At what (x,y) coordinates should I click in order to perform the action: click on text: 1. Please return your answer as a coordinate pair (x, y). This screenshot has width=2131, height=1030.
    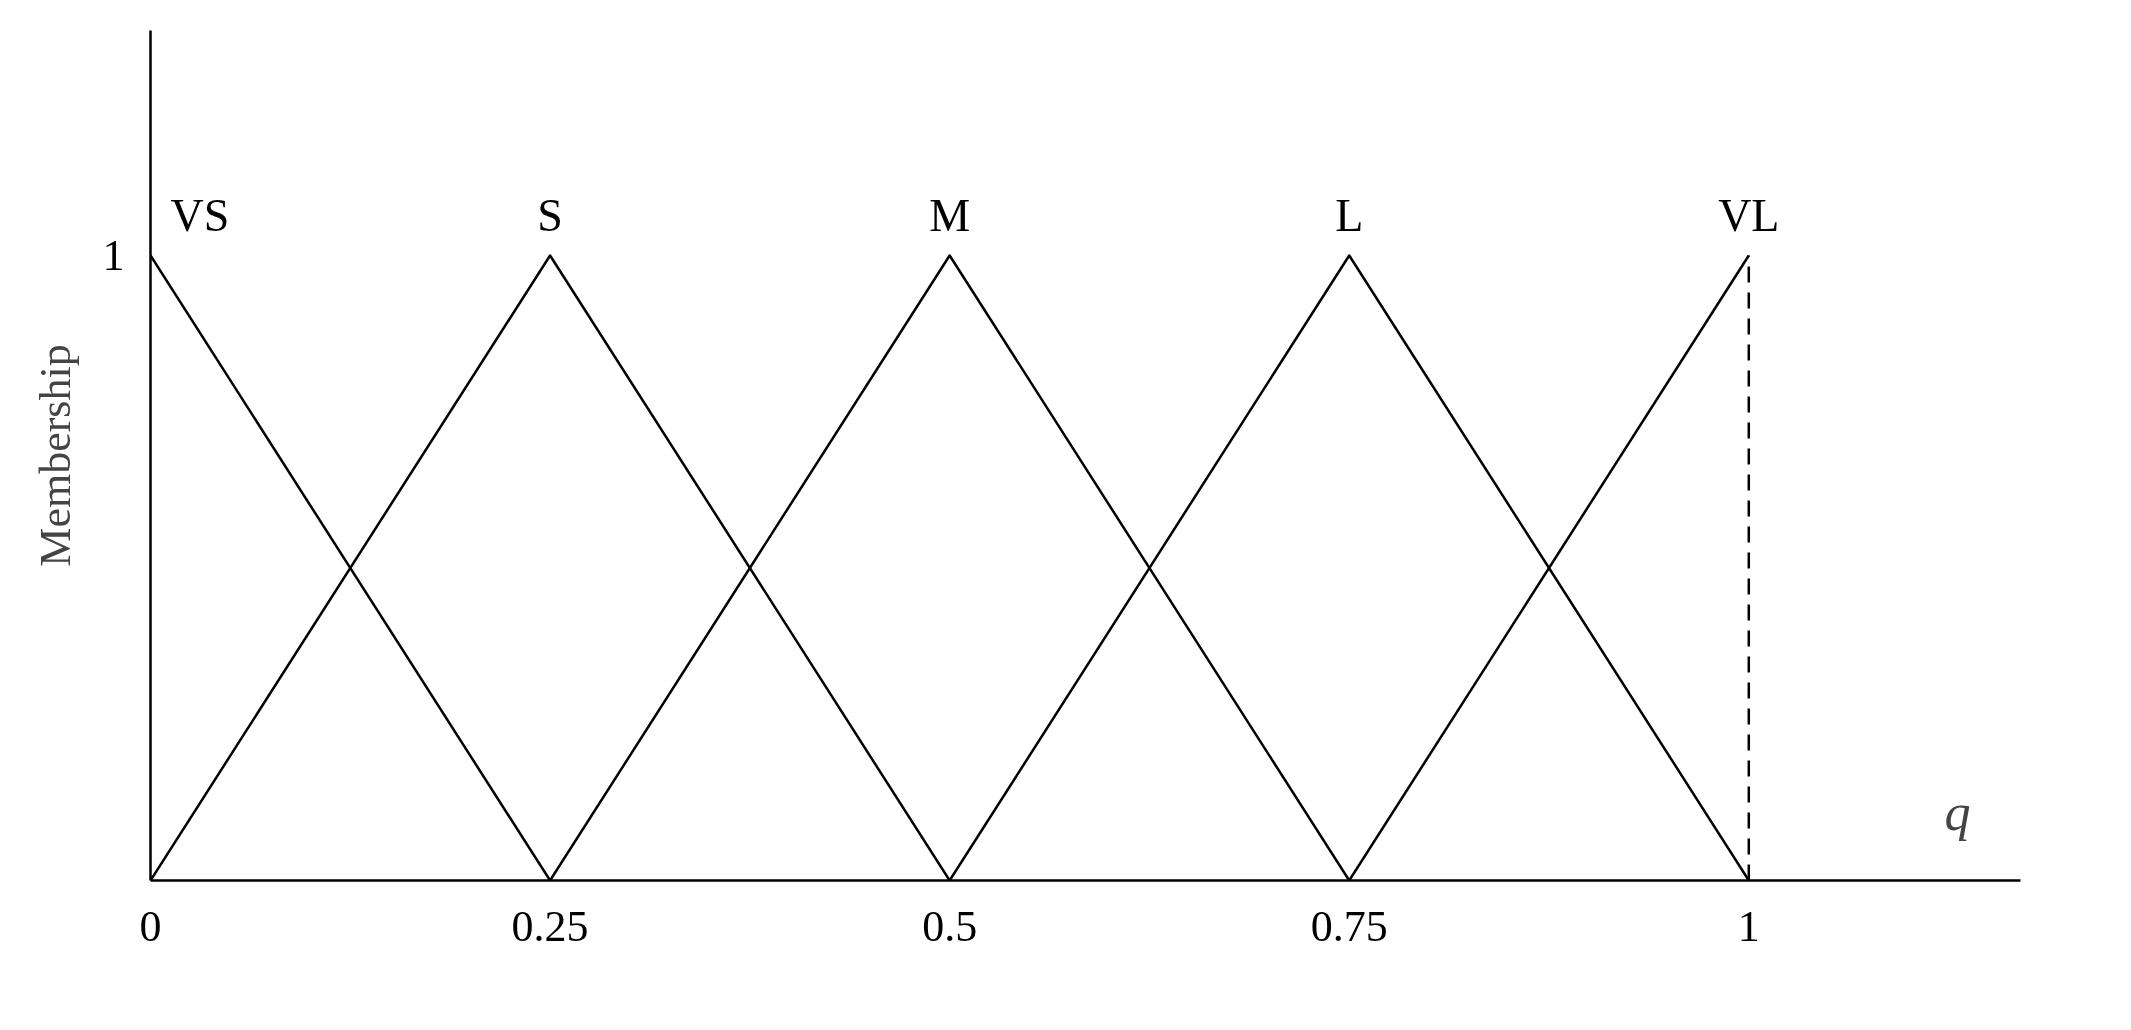
    Looking at the image, I should click on (113, 255).